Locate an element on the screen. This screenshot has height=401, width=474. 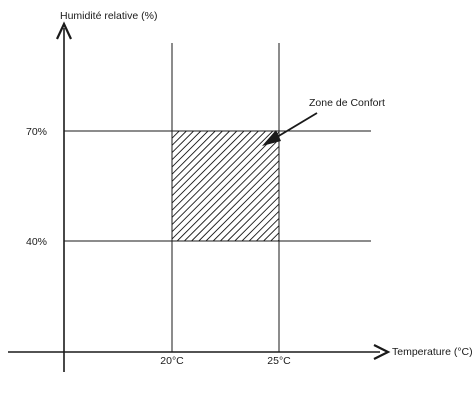
x-tick-label-25: 25°C is located at coordinates (279, 361).